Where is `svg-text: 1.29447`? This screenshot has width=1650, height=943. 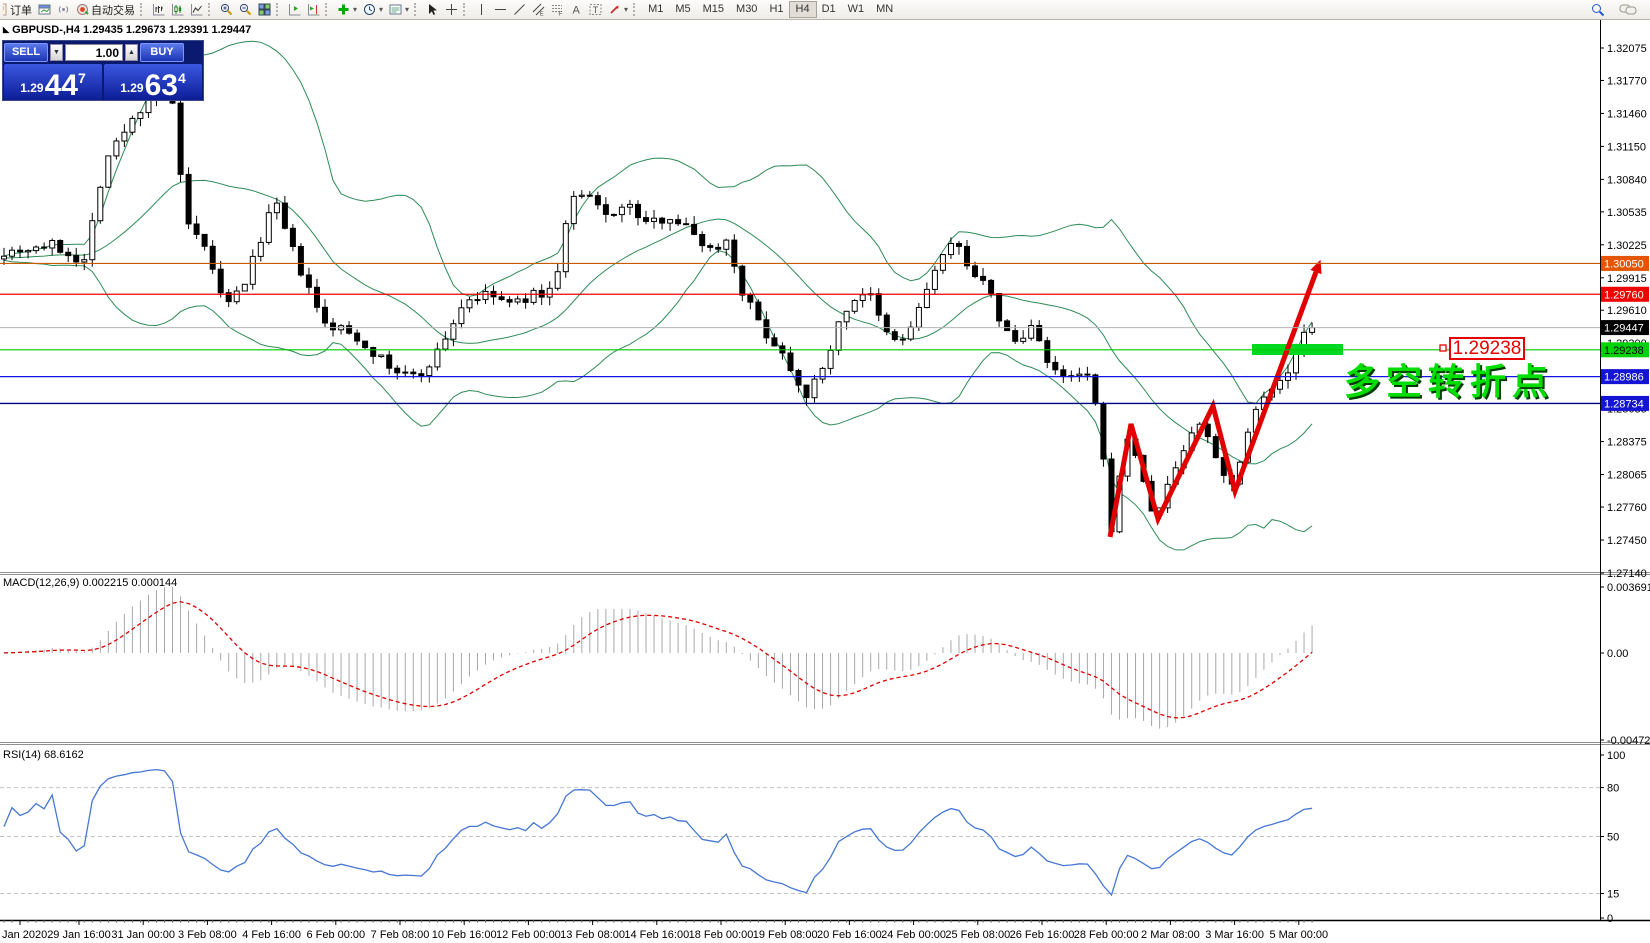
svg-text: 1.29447 is located at coordinates (1624, 329).